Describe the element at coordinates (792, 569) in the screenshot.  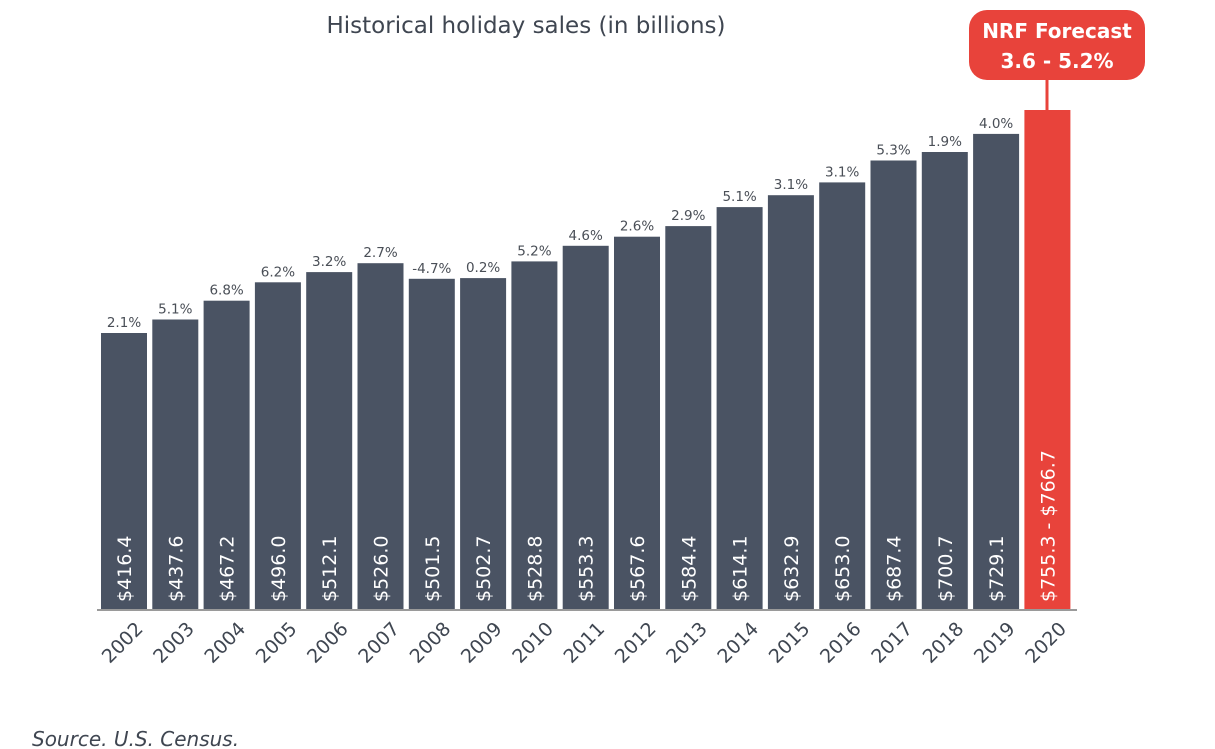
I see `value-label-2015: $632.9` at that location.